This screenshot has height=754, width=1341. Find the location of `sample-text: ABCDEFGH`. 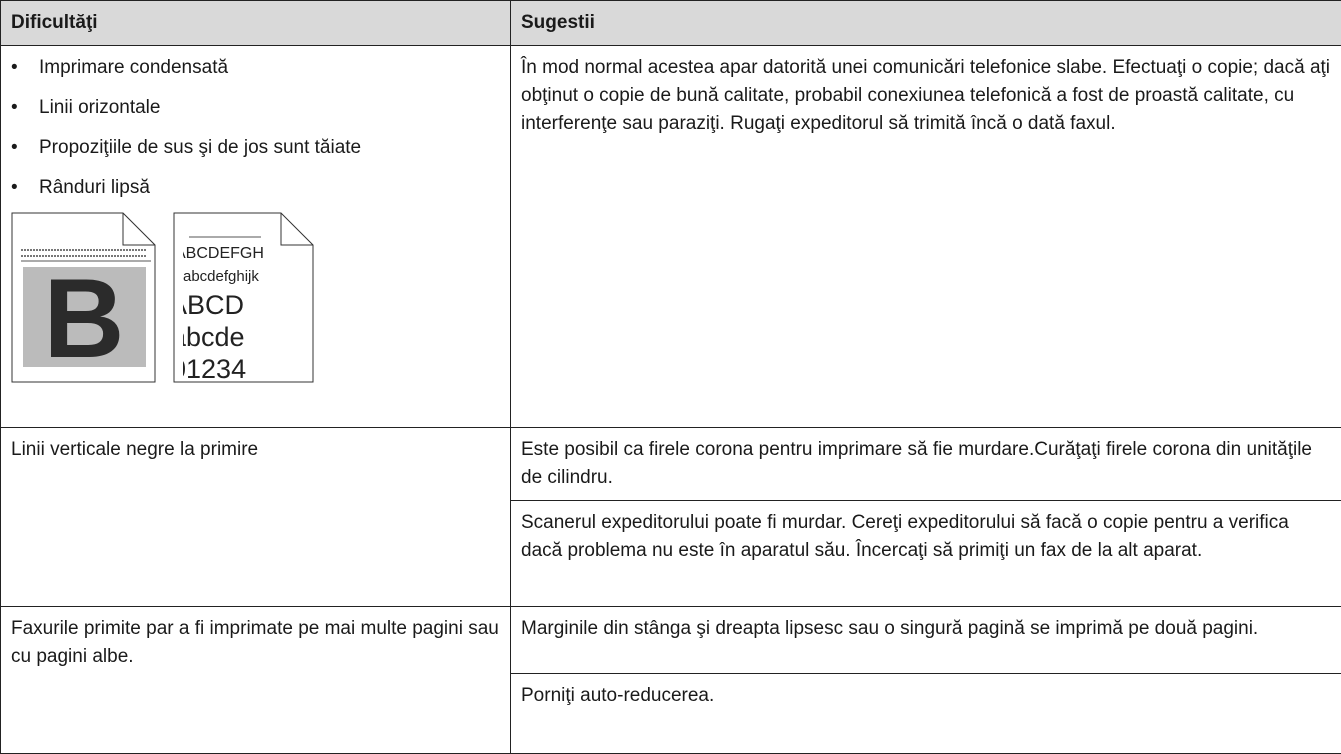

sample-text: ABCDEFGH is located at coordinates (219, 253).